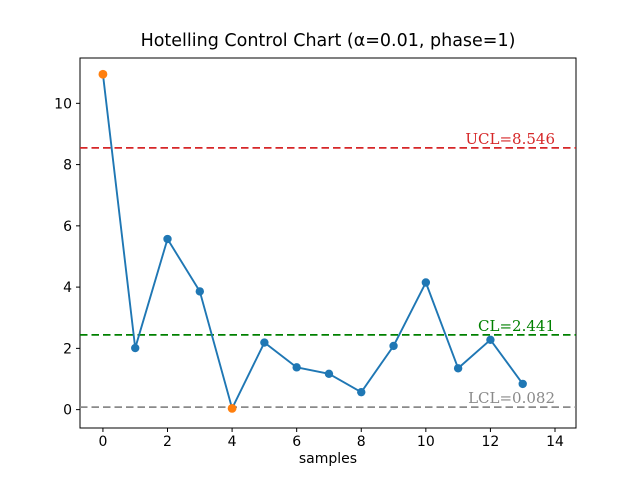 The image size is (640, 480). What do you see at coordinates (67, 166) in the screenshot?
I see `y-tick-label: 8` at bounding box center [67, 166].